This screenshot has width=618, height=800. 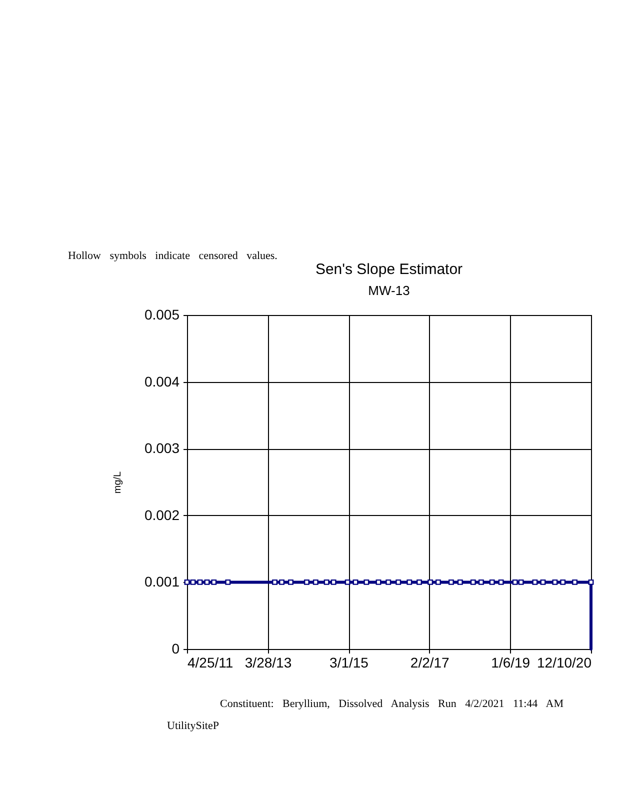 I want to click on chart-title: Sen's Slope Estimator, so click(x=389, y=269).